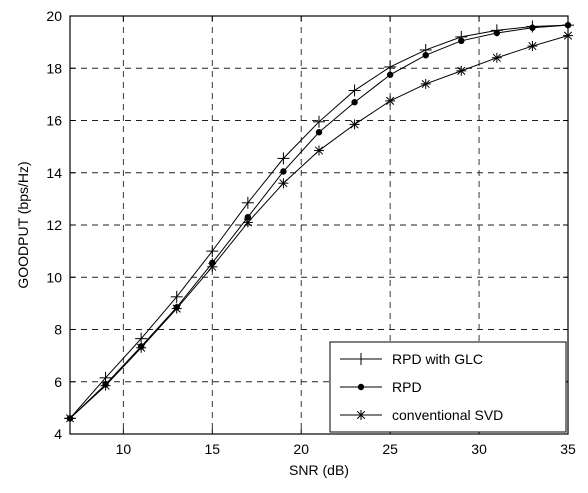 The image size is (588, 493). I want to click on y-tick-label: 16, so click(54, 121).